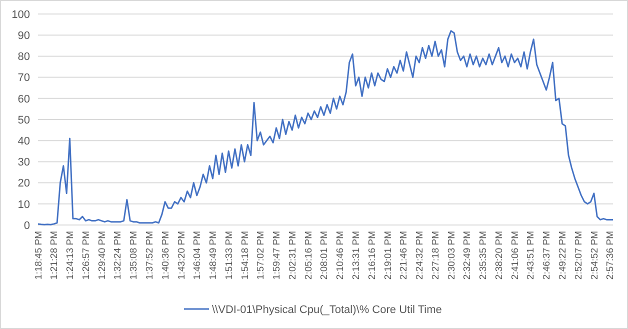 This screenshot has height=329, width=628. What do you see at coordinates (24, 184) in the screenshot?
I see `y-tick-label: 20` at bounding box center [24, 184].